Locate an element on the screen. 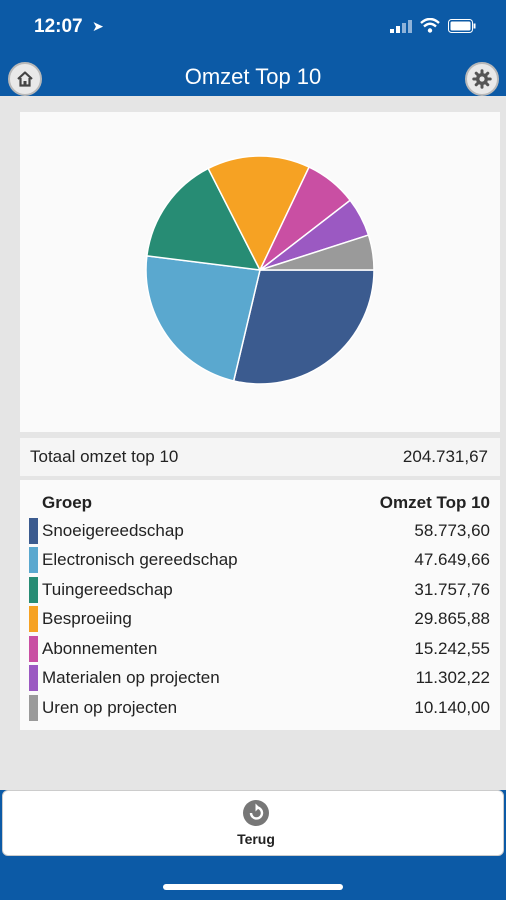 The width and height of the screenshot is (506, 900). total-value: 204.731,67 is located at coordinates (445, 456).